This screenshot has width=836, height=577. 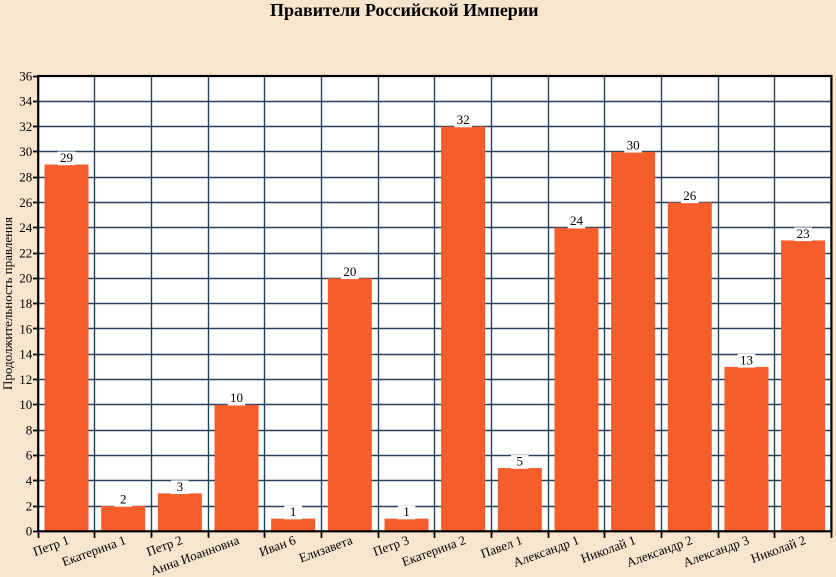 What do you see at coordinates (26, 101) in the screenshot?
I see `svg-text: 34` at bounding box center [26, 101].